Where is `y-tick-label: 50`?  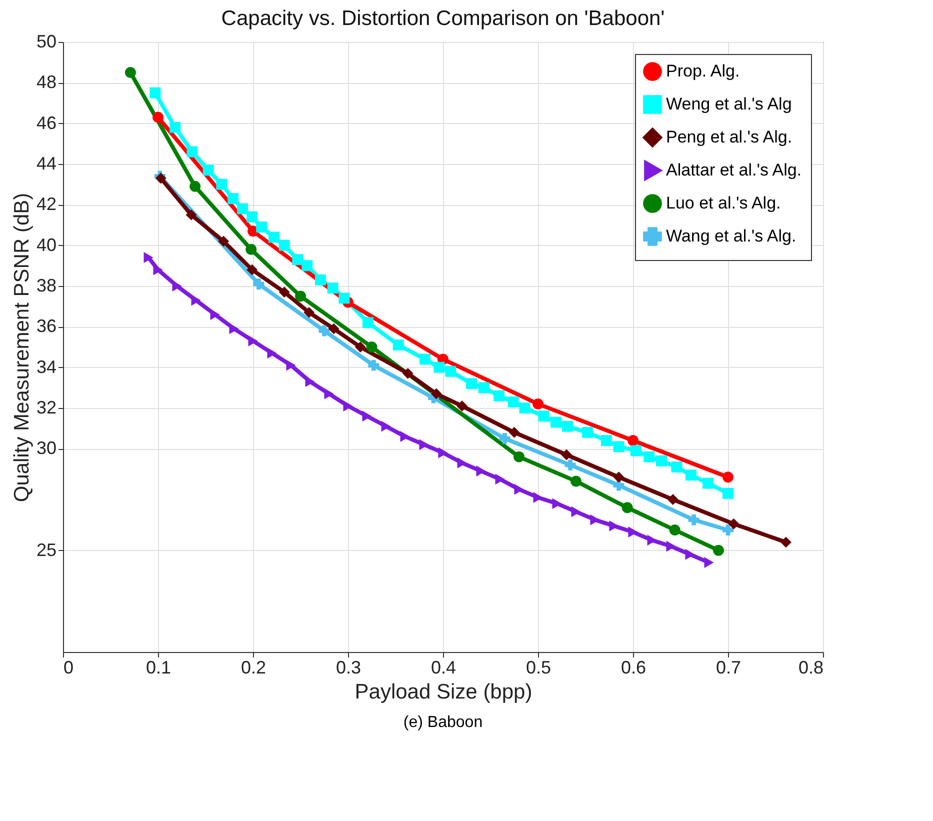 y-tick-label: 50 is located at coordinates (46, 42).